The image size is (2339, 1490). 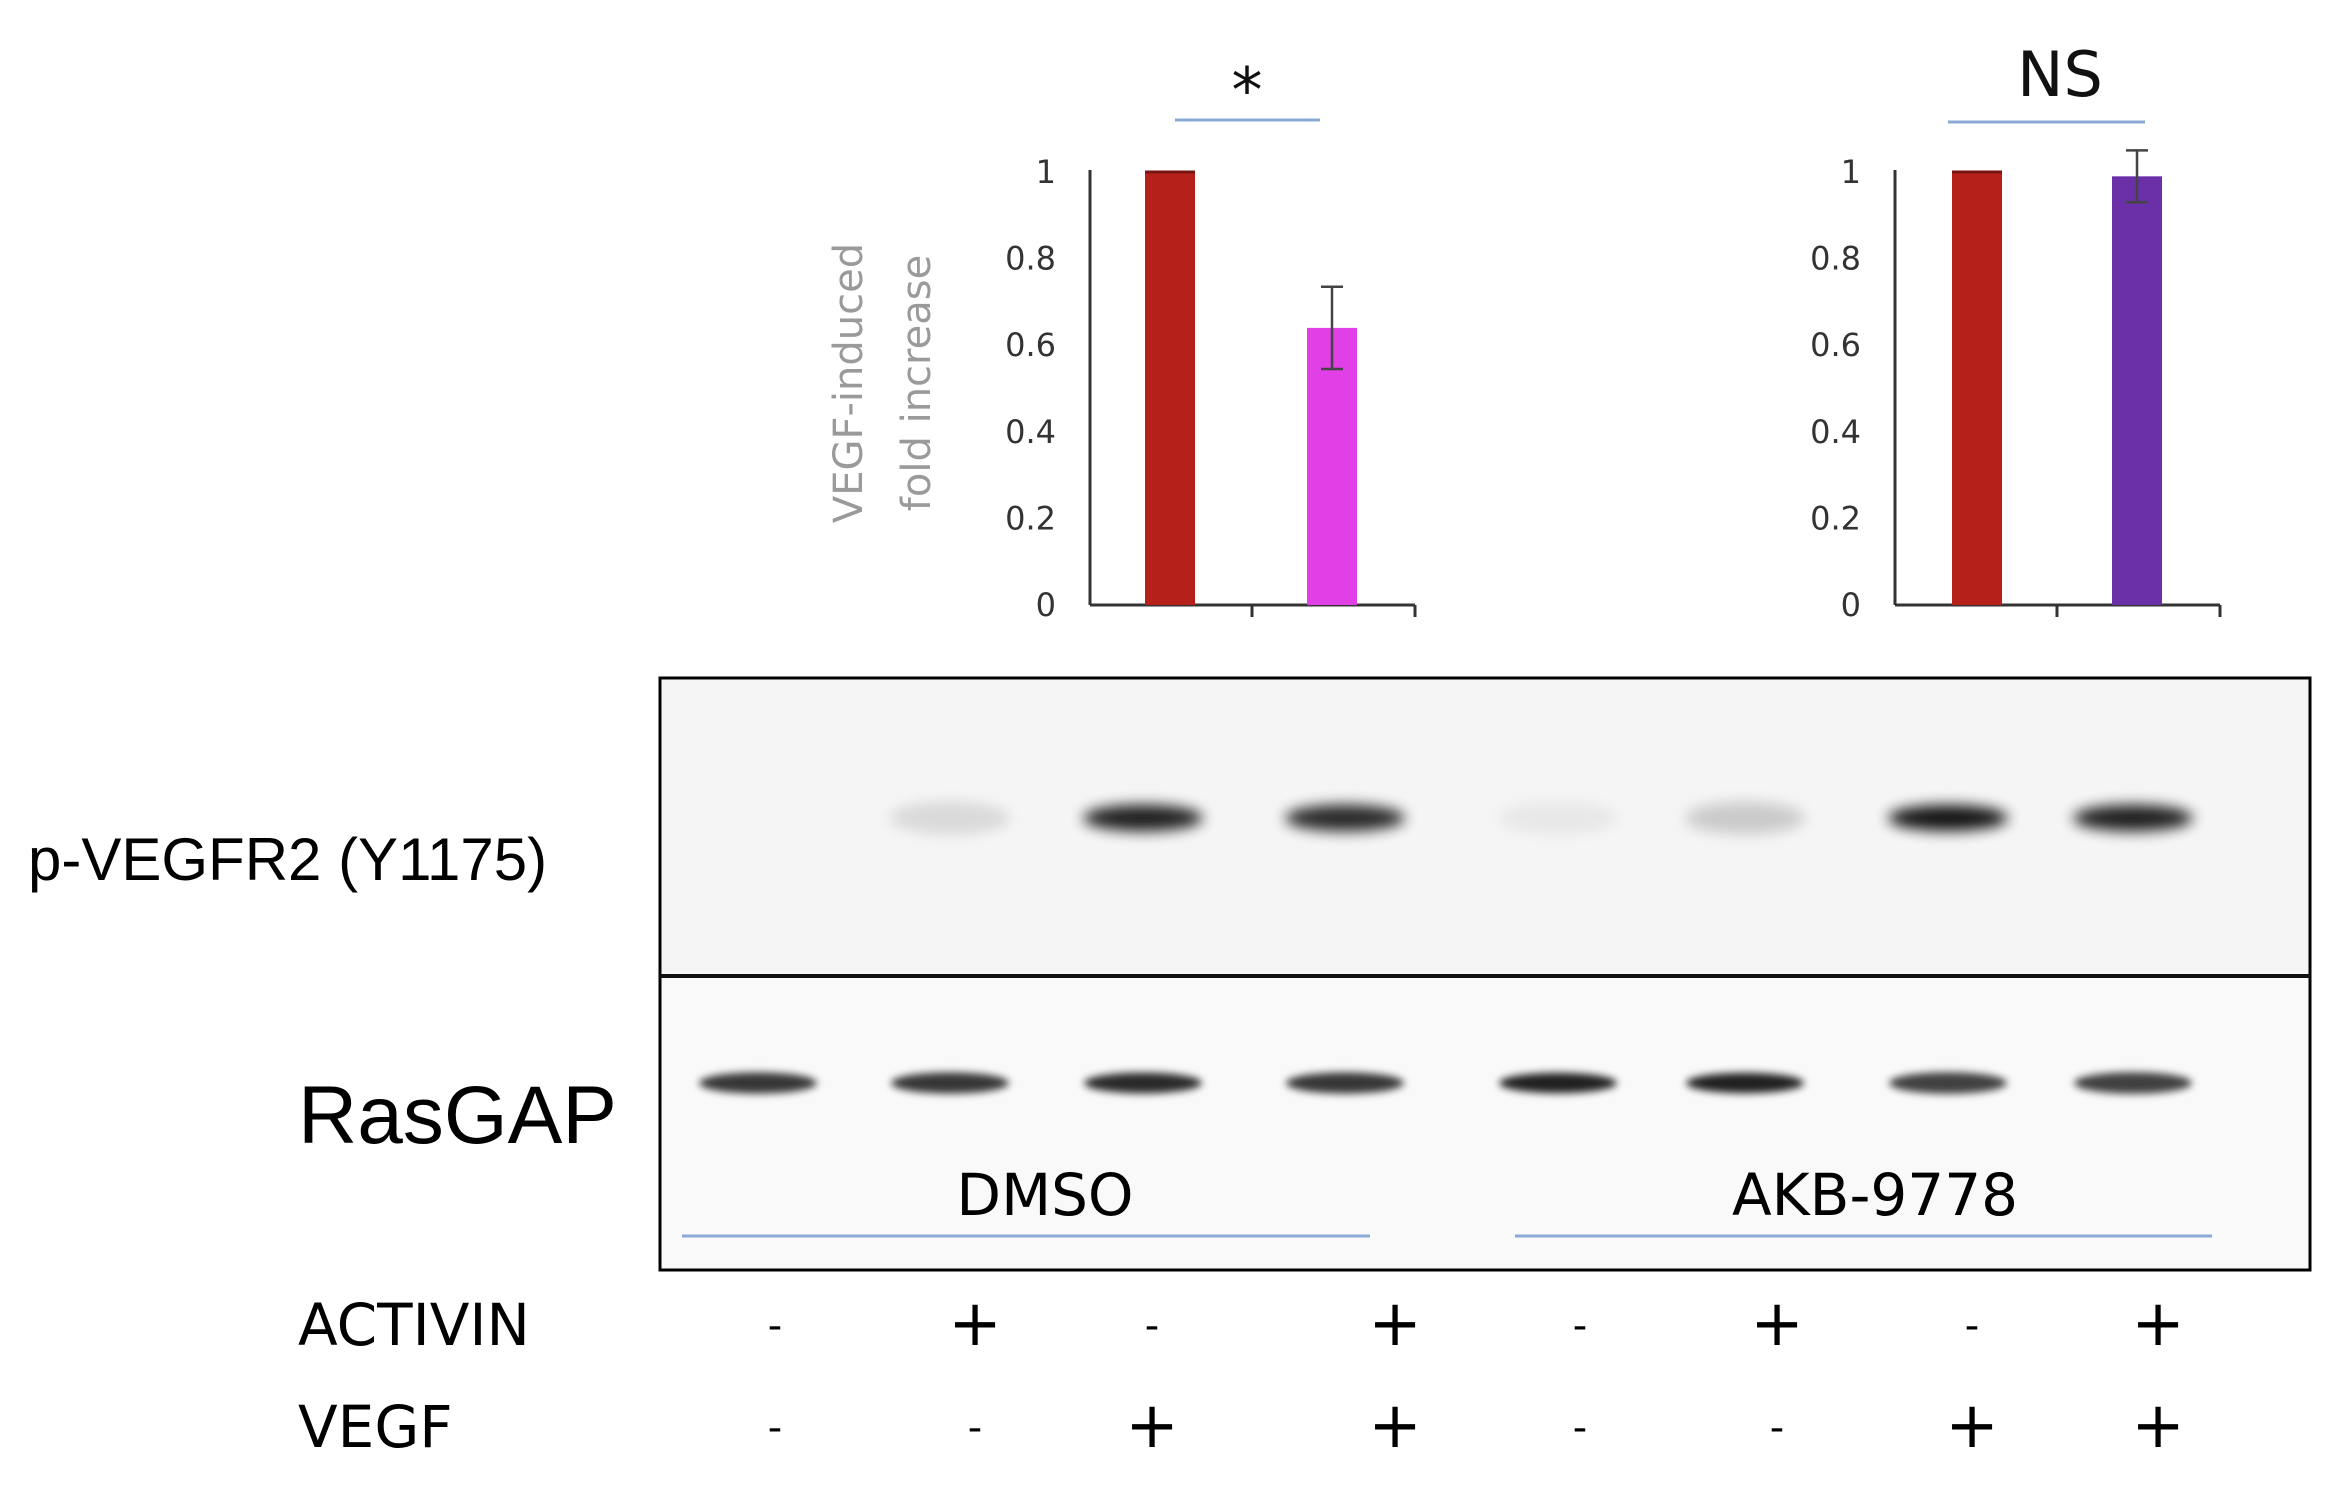 I want to click on significance-label-1: *, so click(x=1247, y=90).